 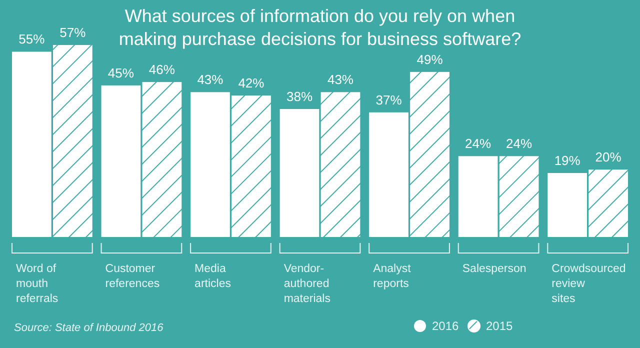 What do you see at coordinates (89, 328) in the screenshot?
I see `source-note: Source: State of Inbound 2016` at bounding box center [89, 328].